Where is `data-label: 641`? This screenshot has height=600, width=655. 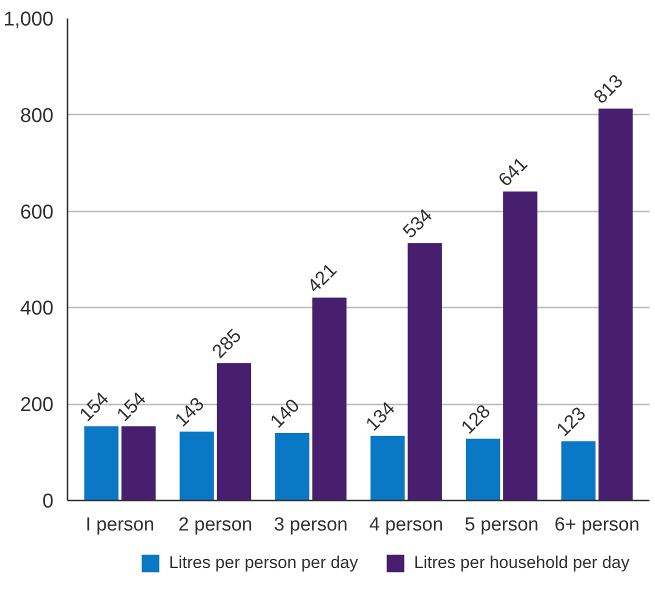
data-label: 641 is located at coordinates (513, 173).